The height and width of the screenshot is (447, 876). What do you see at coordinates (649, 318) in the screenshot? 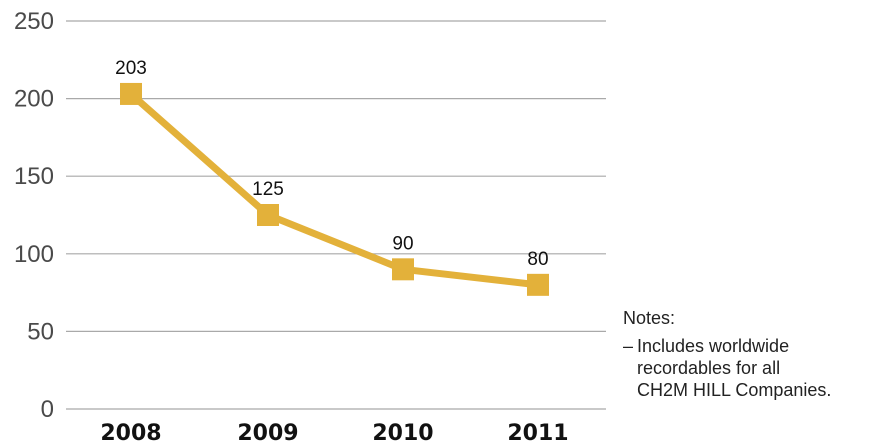
I see `notes-title: Notes:` at bounding box center [649, 318].